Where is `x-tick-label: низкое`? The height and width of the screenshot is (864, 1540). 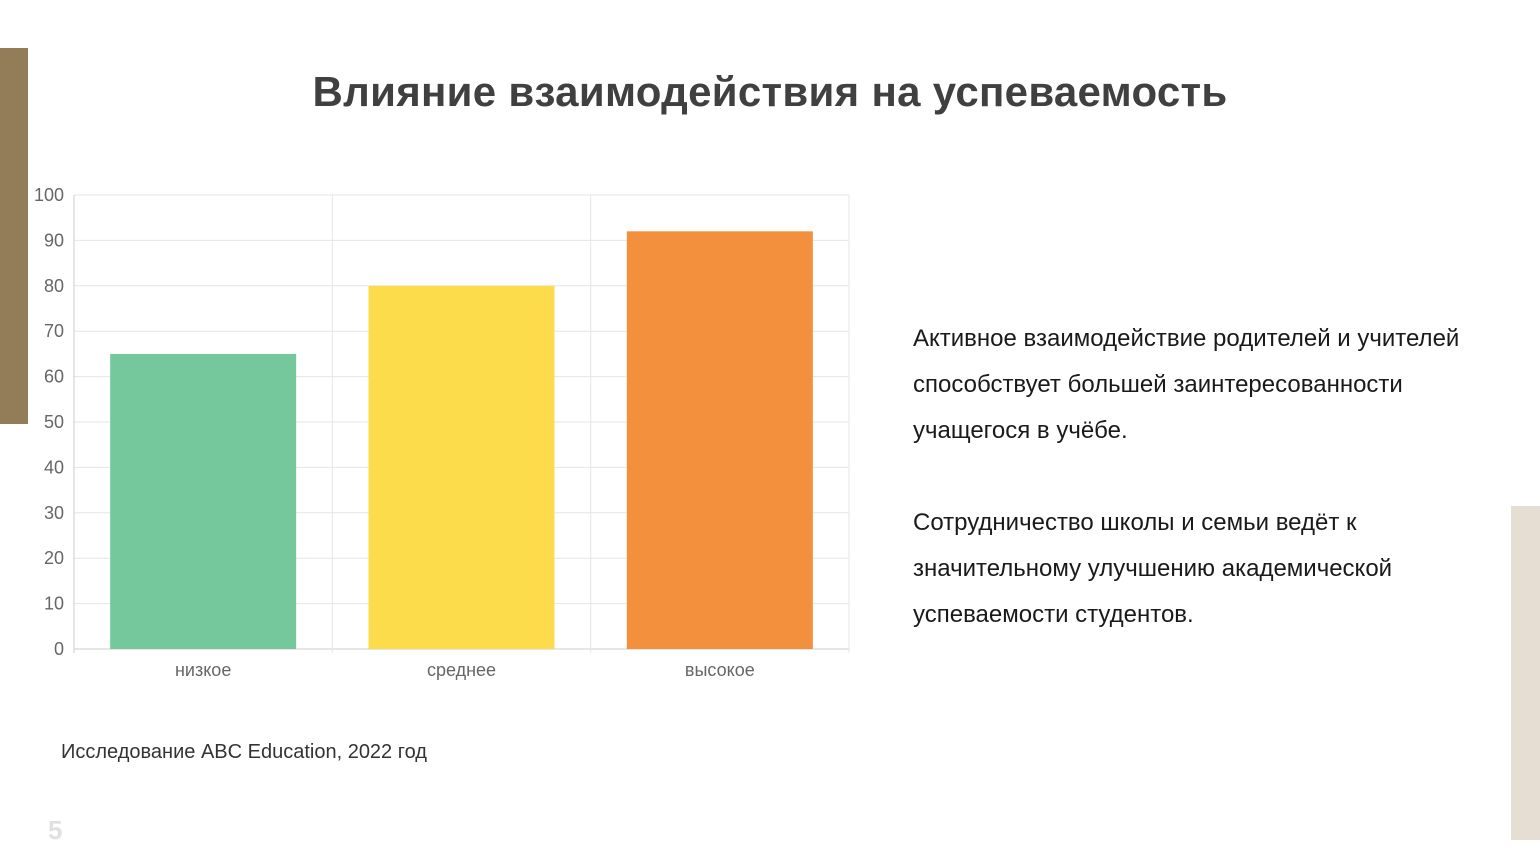 x-tick-label: низкое is located at coordinates (203, 670).